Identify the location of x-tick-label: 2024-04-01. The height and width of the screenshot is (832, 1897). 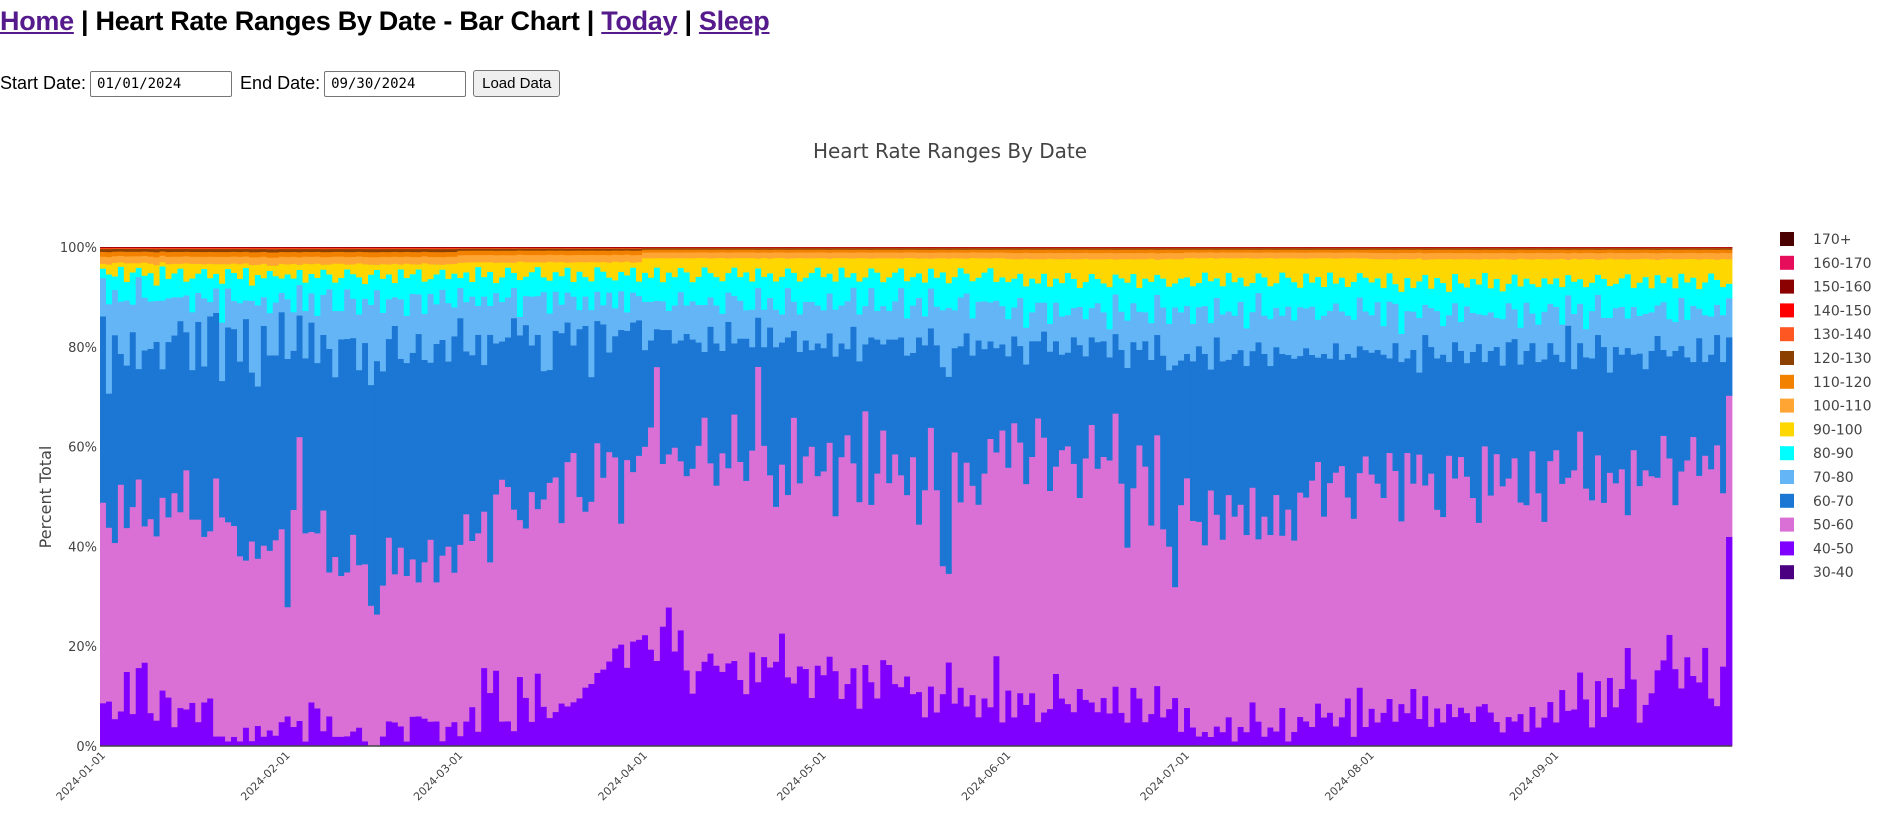
(623, 776).